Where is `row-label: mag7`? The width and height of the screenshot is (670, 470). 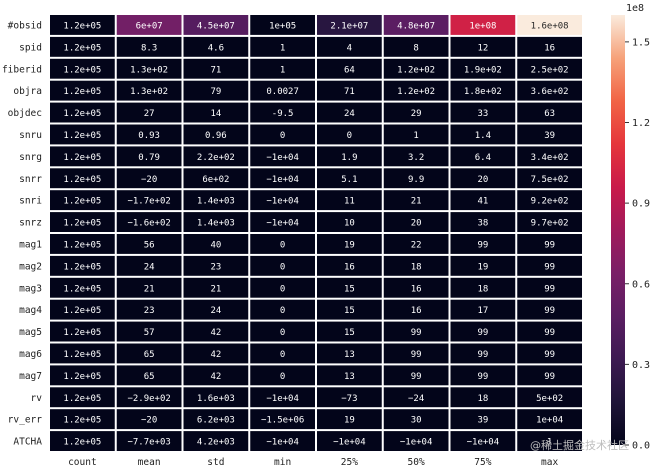
row-label: mag7 is located at coordinates (30, 376).